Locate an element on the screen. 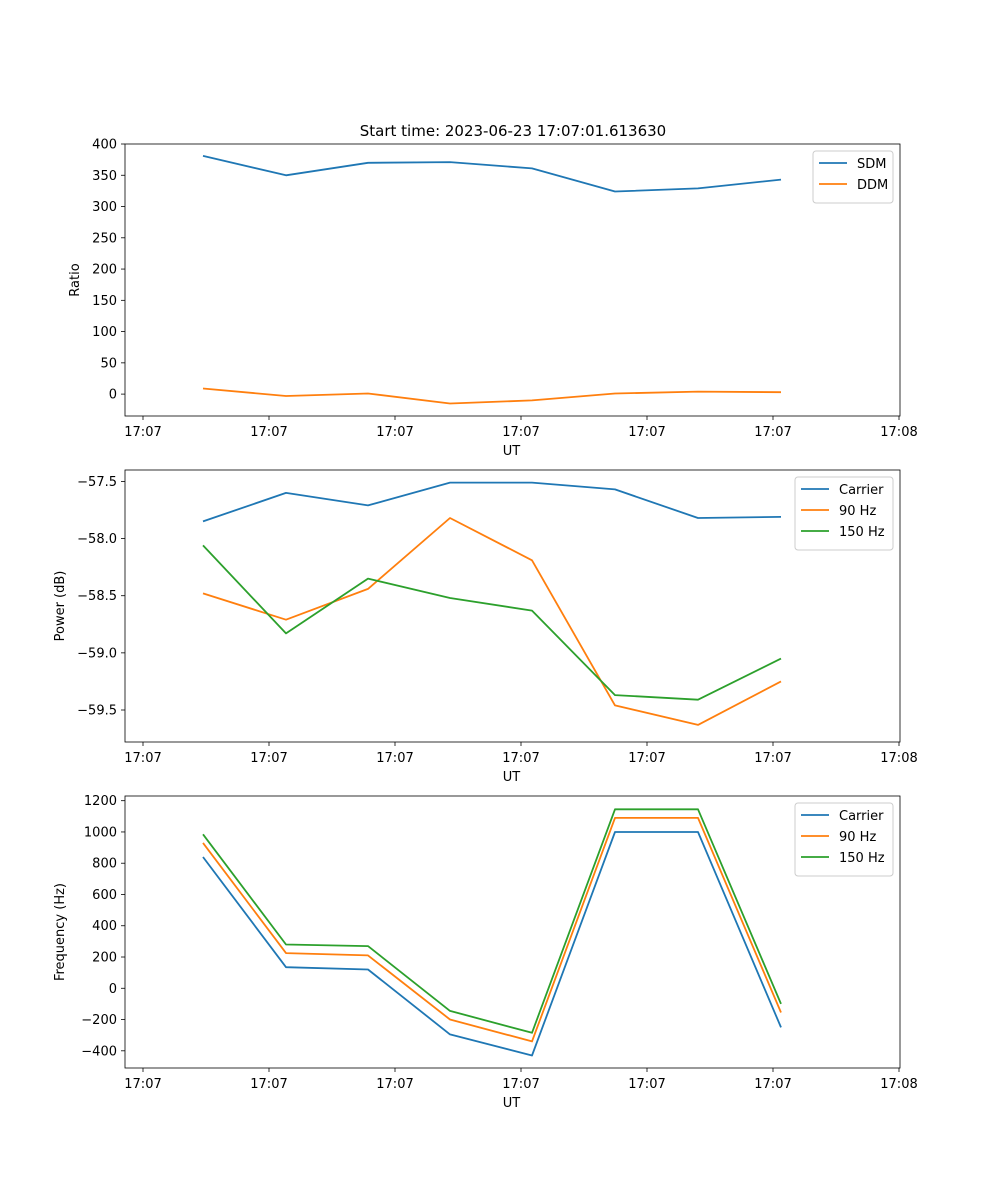  y-tick-label: 1200 is located at coordinates (100, 801).